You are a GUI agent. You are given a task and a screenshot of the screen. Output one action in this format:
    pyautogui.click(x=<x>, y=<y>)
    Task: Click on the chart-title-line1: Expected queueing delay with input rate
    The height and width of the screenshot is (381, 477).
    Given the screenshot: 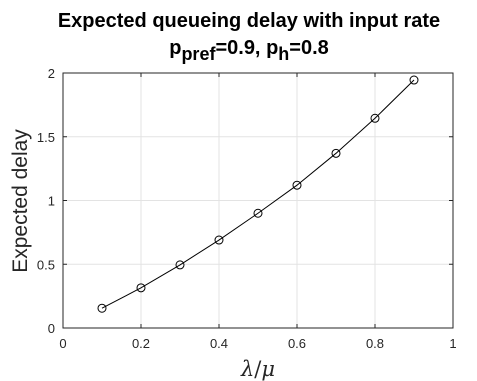 What is the action you would take?
    pyautogui.click(x=249, y=21)
    